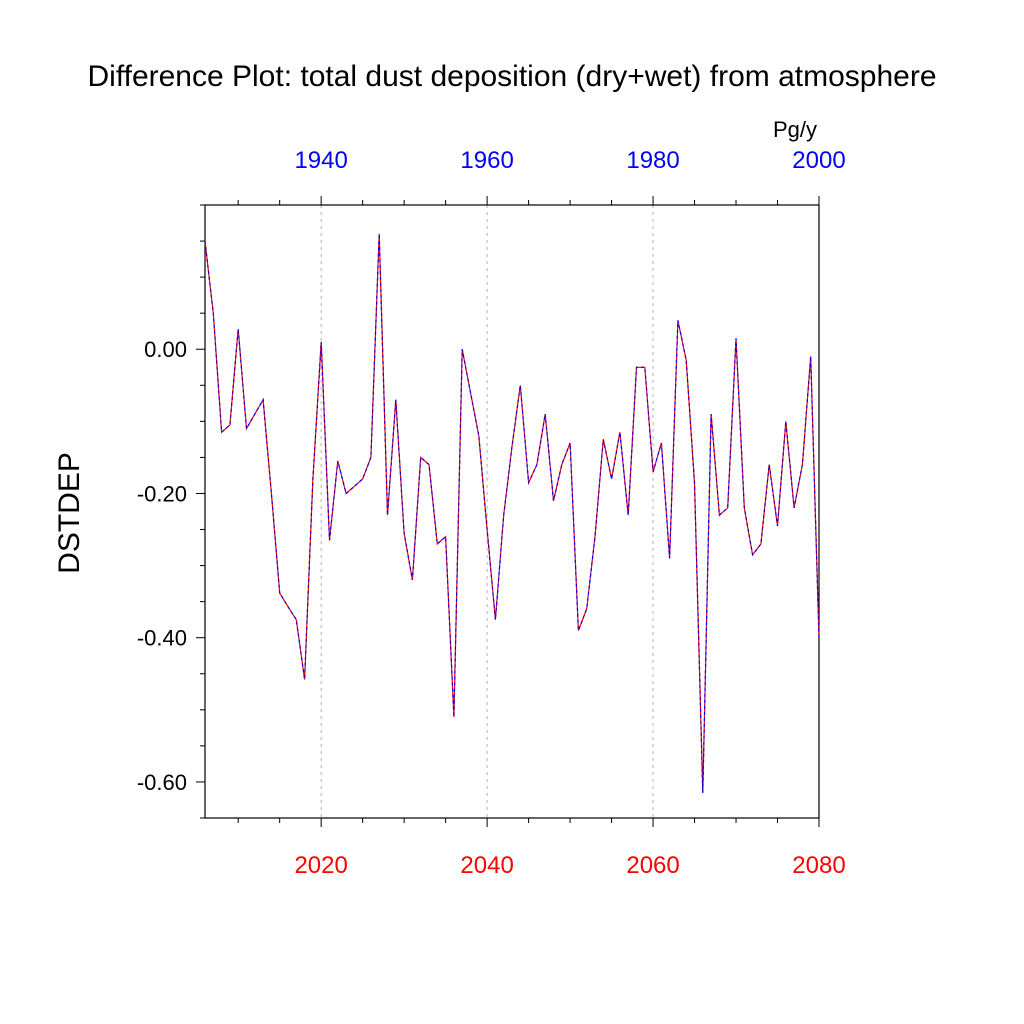 The height and width of the screenshot is (1024, 1024). I want to click on x-top-tick-label: 1980, so click(652, 160).